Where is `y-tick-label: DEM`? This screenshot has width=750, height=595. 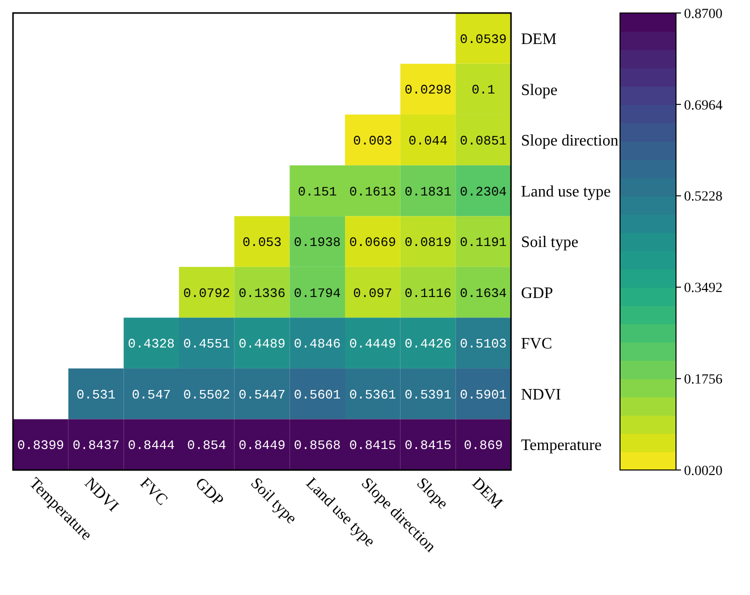
y-tick-label: DEM is located at coordinates (539, 39).